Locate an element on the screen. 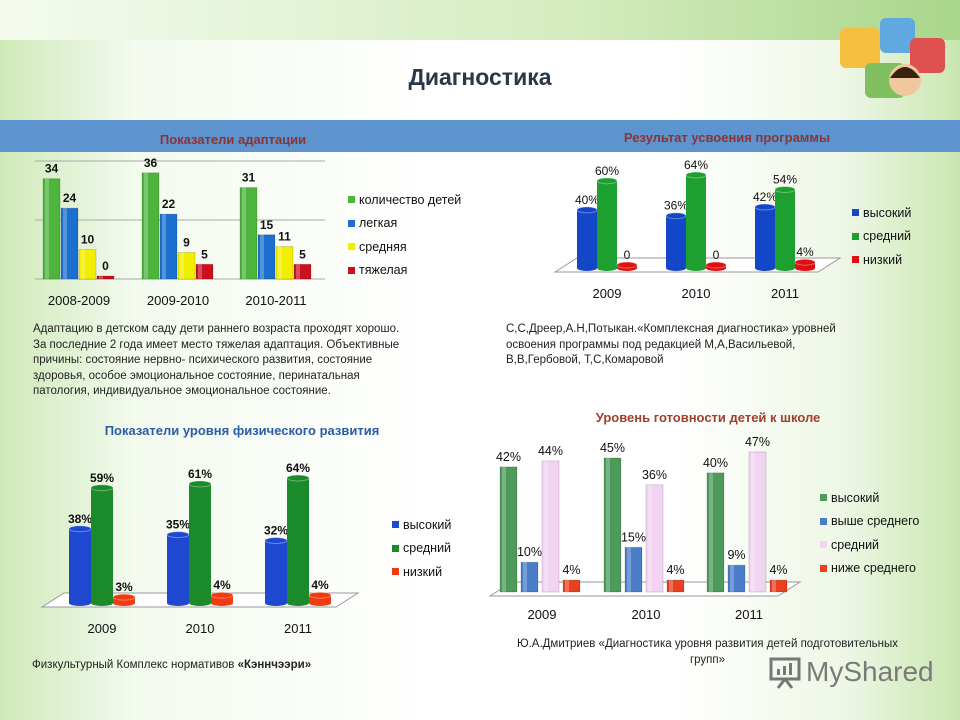  data-label: 3% is located at coordinates (124, 587).